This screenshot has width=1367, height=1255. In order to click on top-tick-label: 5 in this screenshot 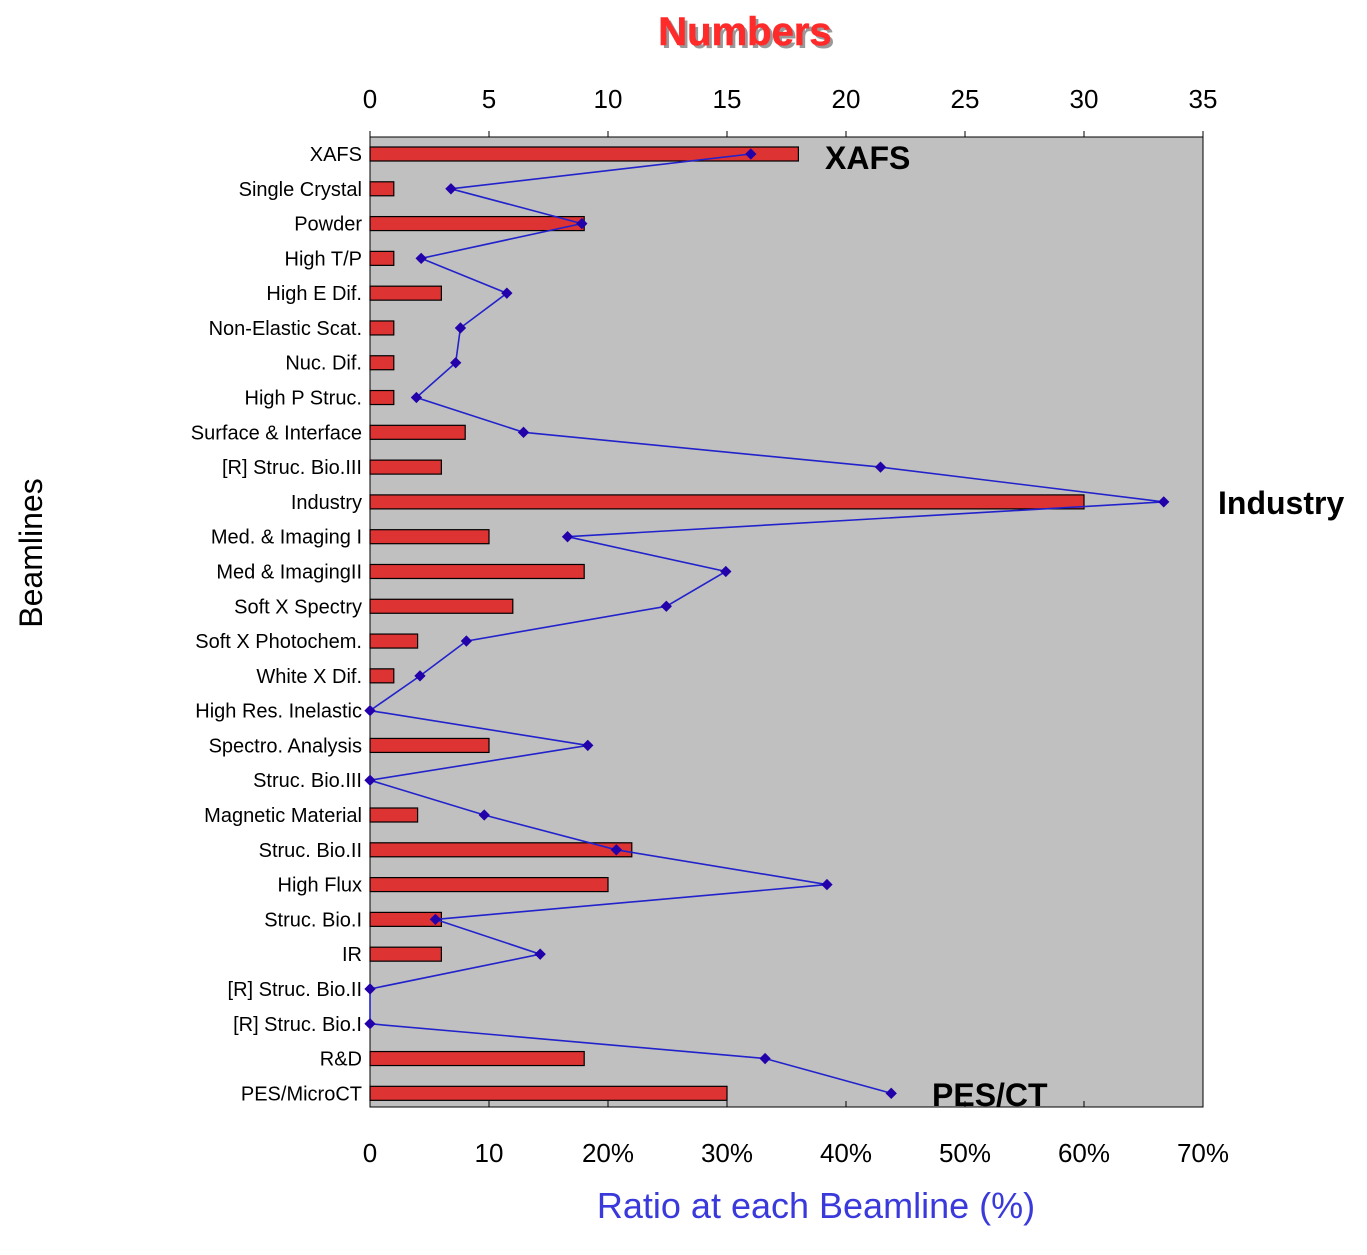, I will do `click(489, 99)`.